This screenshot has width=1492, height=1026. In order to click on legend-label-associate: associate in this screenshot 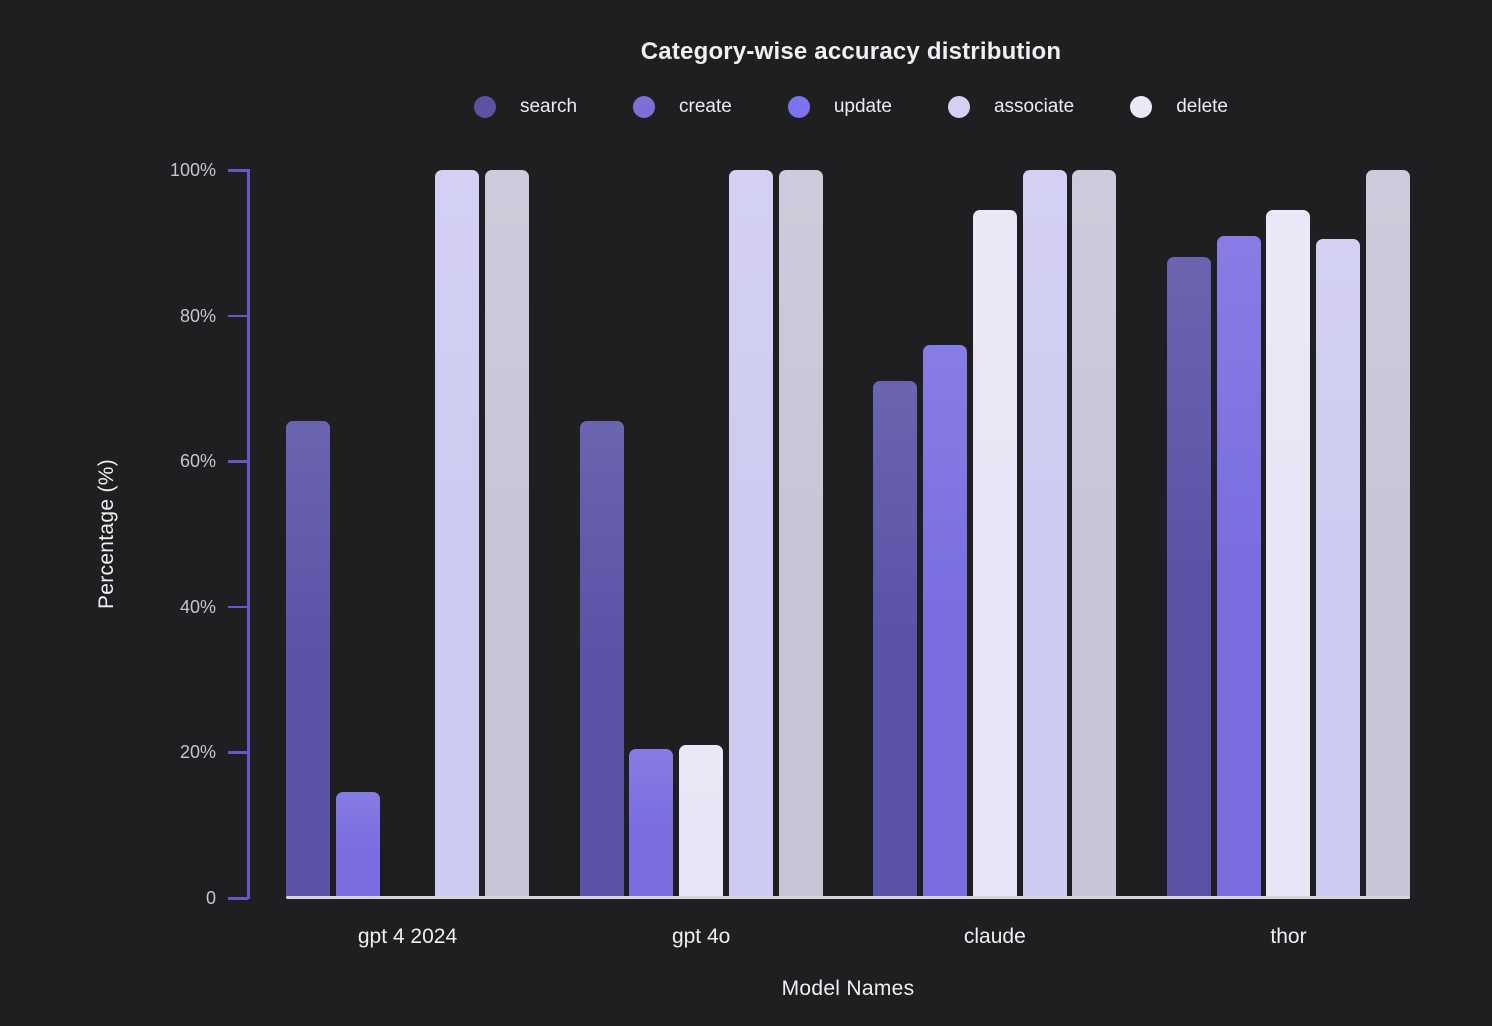, I will do `click(1034, 106)`.